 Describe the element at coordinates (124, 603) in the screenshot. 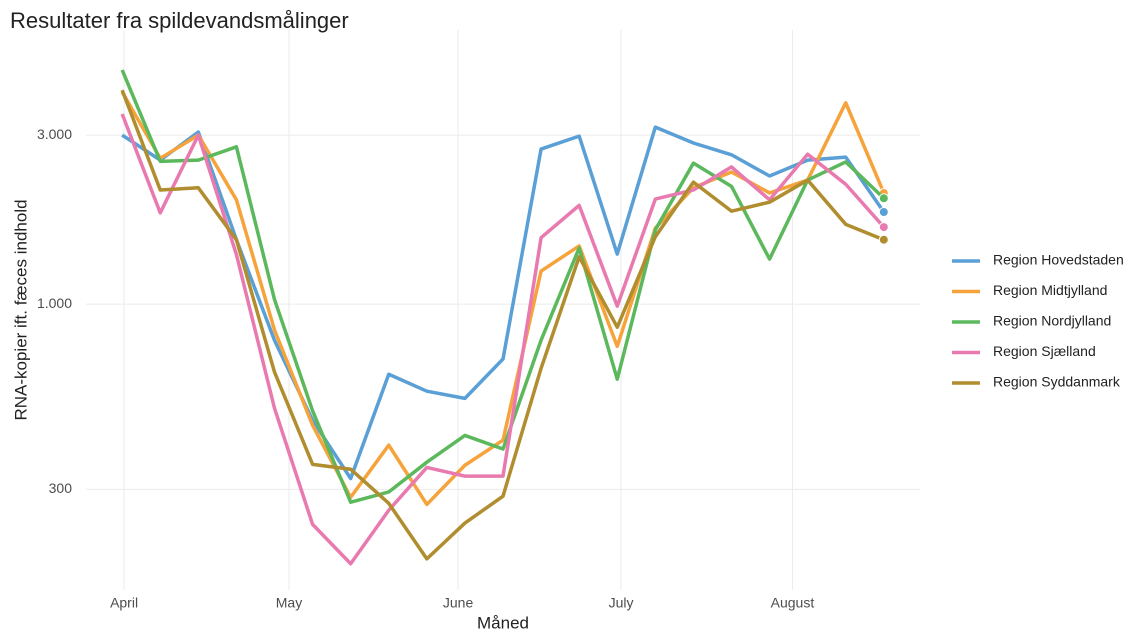

I see `x-tick-label: April` at that location.